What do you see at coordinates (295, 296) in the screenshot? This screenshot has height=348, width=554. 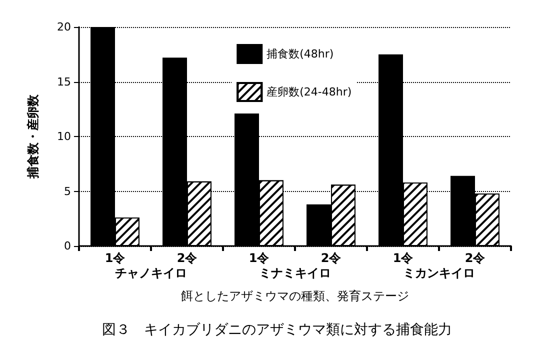 I see `x-axis-title: 餌としたアザミウマの種類、発育ステージ` at bounding box center [295, 296].